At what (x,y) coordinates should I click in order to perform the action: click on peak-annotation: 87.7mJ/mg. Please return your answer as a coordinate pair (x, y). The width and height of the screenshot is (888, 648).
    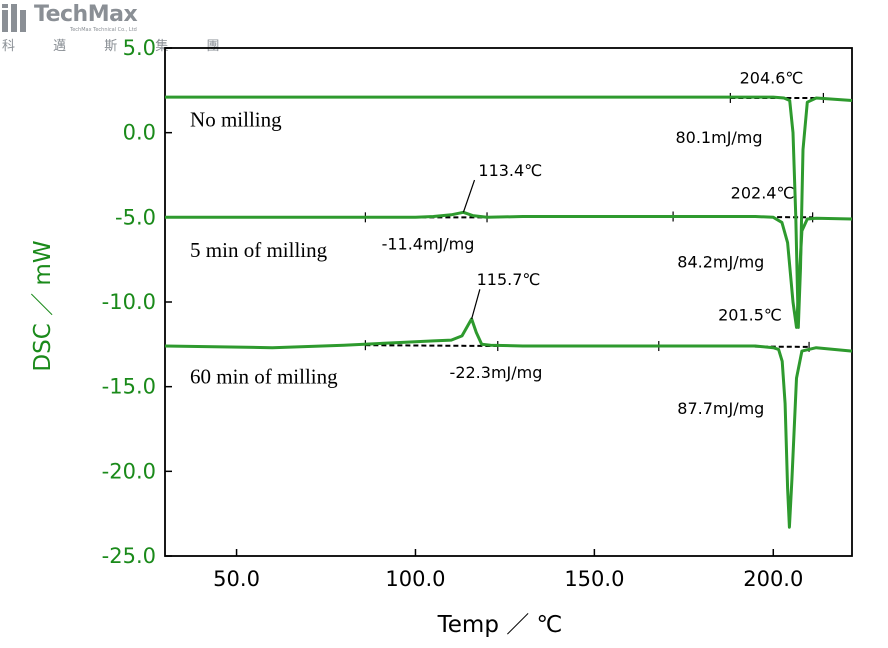
    Looking at the image, I should click on (720, 408).